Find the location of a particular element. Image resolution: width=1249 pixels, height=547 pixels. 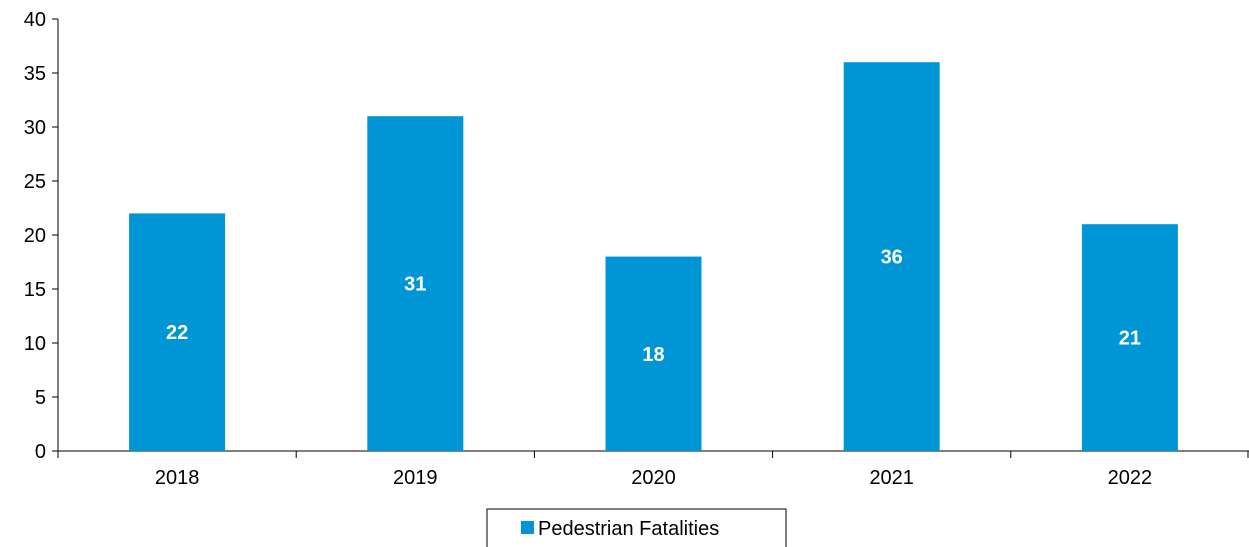

legend-label: Pedestrian Fatalities is located at coordinates (628, 529).